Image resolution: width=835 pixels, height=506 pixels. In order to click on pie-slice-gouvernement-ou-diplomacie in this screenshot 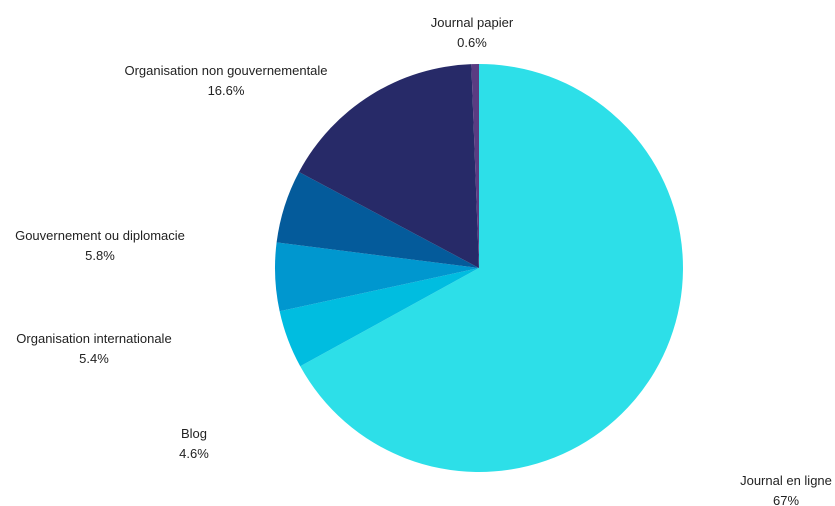, I will do `click(377, 219)`.